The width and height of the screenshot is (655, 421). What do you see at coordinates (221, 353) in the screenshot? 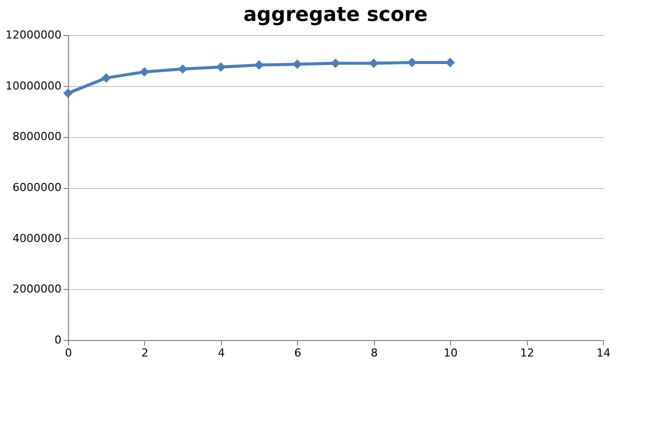
I see `x-tick-label: 4` at bounding box center [221, 353].